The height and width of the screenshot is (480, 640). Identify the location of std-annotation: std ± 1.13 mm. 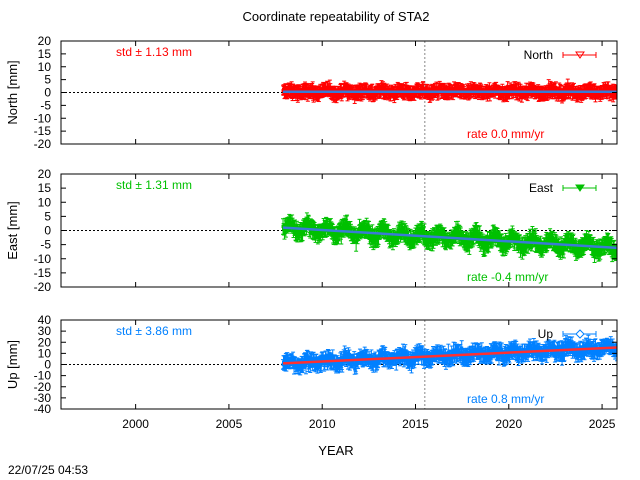
(154, 52).